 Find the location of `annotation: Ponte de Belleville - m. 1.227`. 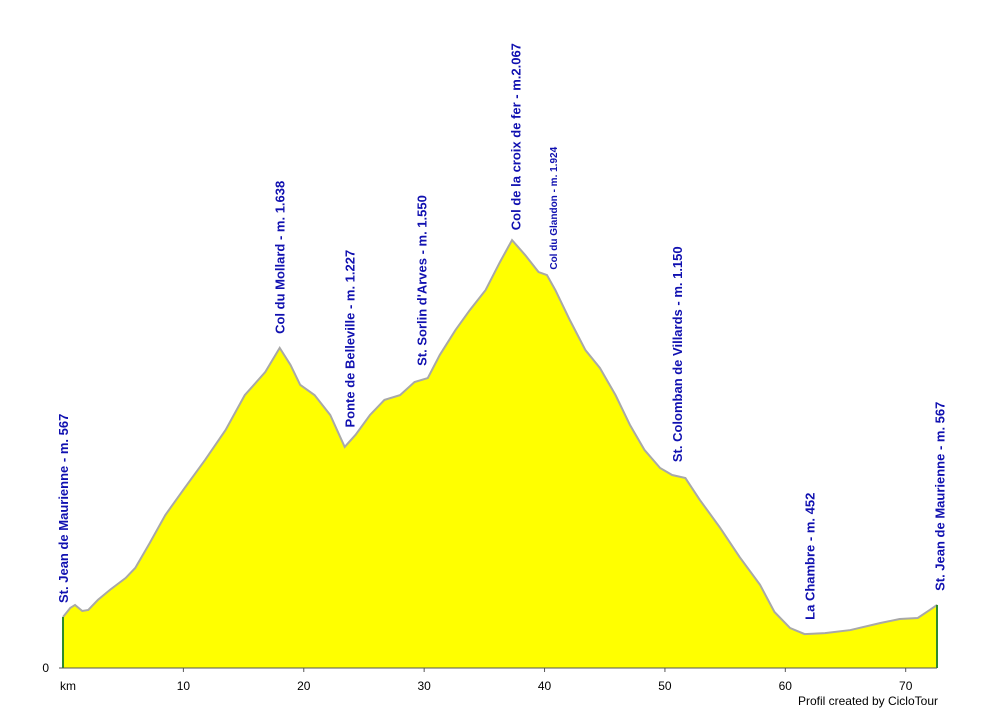

annotation: Ponte de Belleville - m. 1.227 is located at coordinates (350, 339).